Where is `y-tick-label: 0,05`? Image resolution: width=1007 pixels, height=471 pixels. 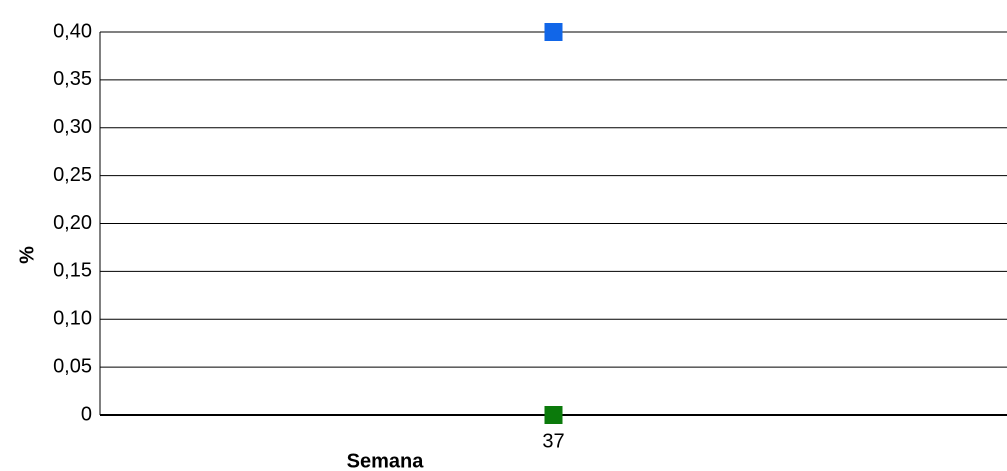
y-tick-label: 0,05 is located at coordinates (72, 366).